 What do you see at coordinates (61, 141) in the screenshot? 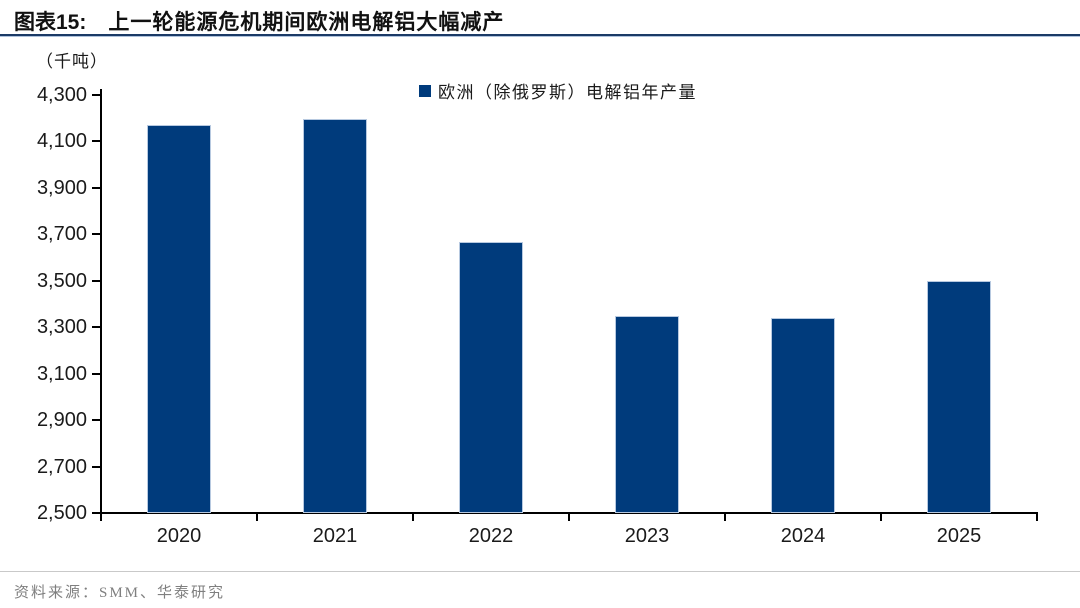
I see `y-axis-tick-label: 4,100` at bounding box center [61, 141].